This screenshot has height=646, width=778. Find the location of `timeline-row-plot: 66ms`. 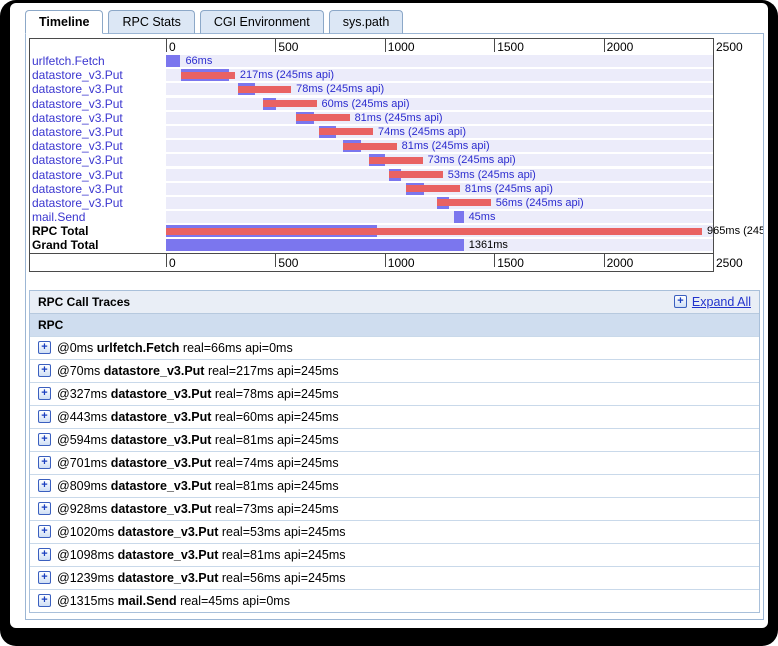

timeline-row-plot: 66ms is located at coordinates (439, 61).